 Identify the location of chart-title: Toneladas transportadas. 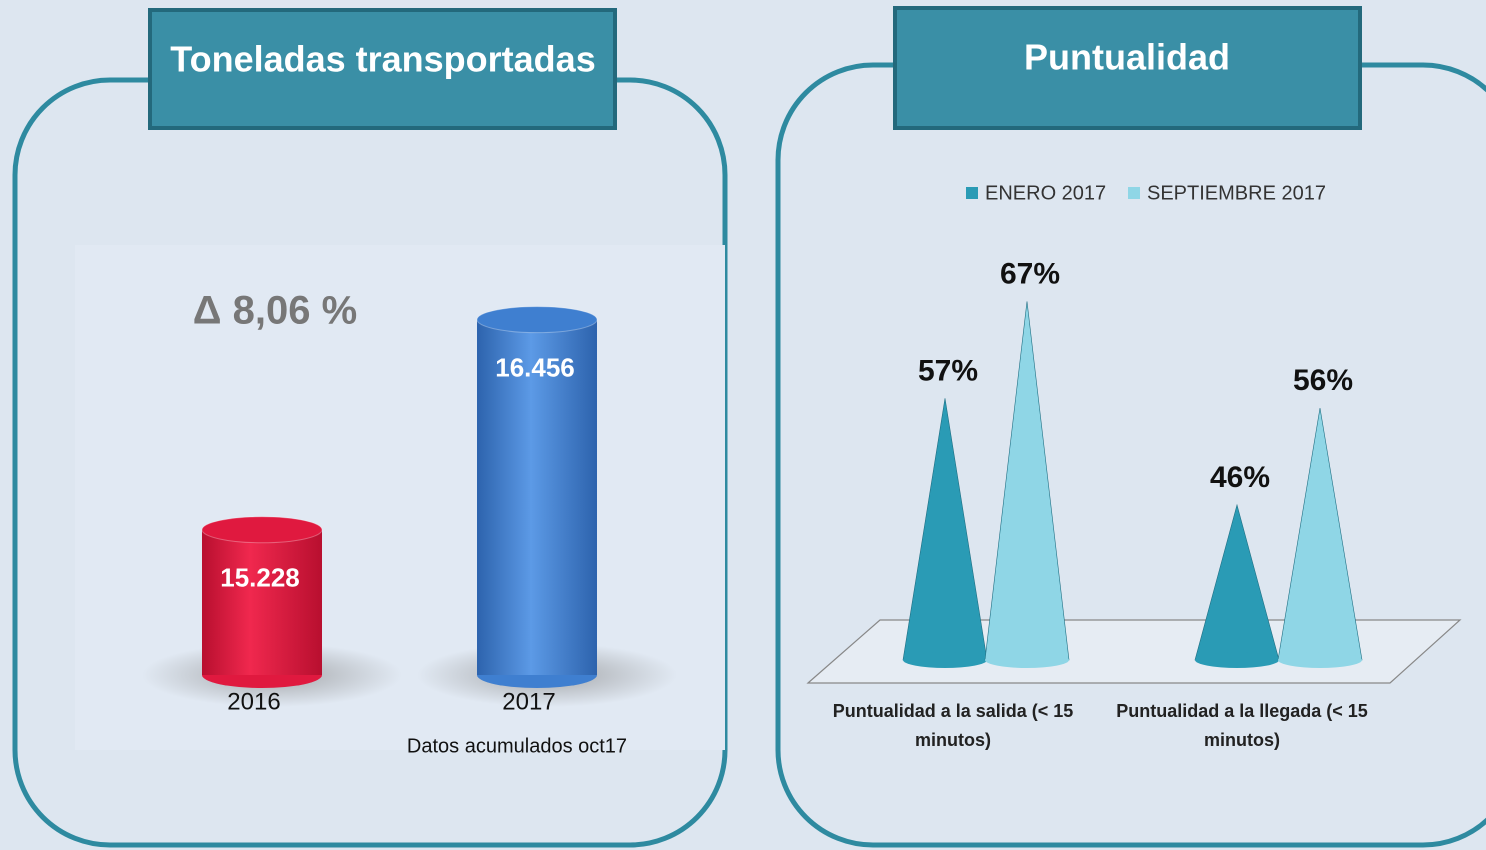
(382, 59).